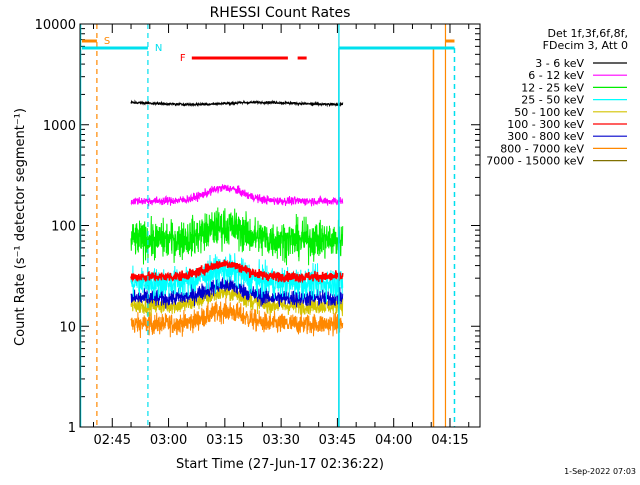 This screenshot has width=640, height=485. Describe the element at coordinates (552, 87) in the screenshot. I see `legend-label: 12 - 25 keV` at that location.